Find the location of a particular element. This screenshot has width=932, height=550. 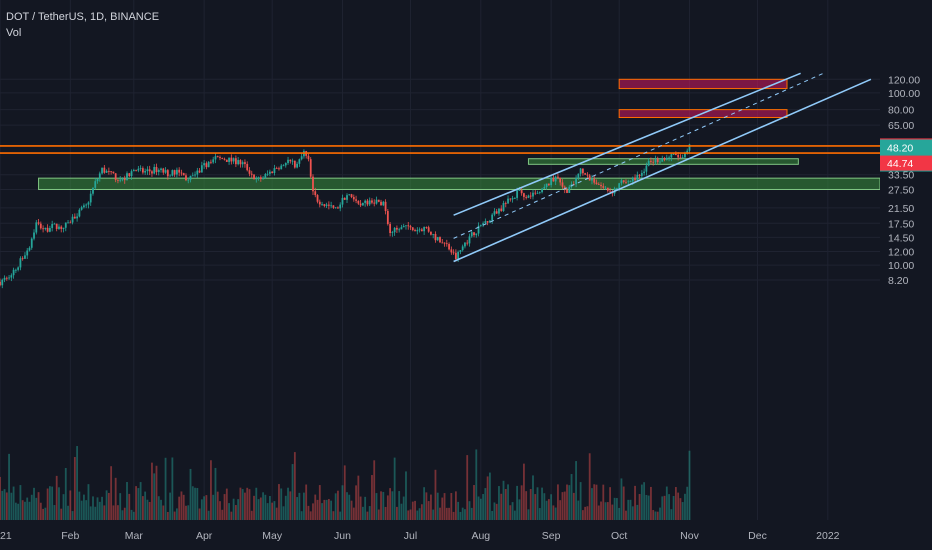

price-tick-label: 10.00 is located at coordinates (901, 266).